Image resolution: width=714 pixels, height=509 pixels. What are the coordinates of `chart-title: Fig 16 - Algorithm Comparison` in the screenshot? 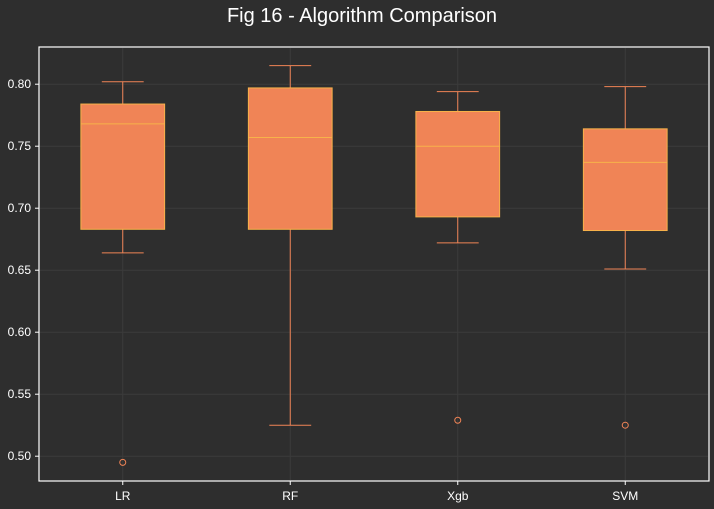 It's located at (362, 16).